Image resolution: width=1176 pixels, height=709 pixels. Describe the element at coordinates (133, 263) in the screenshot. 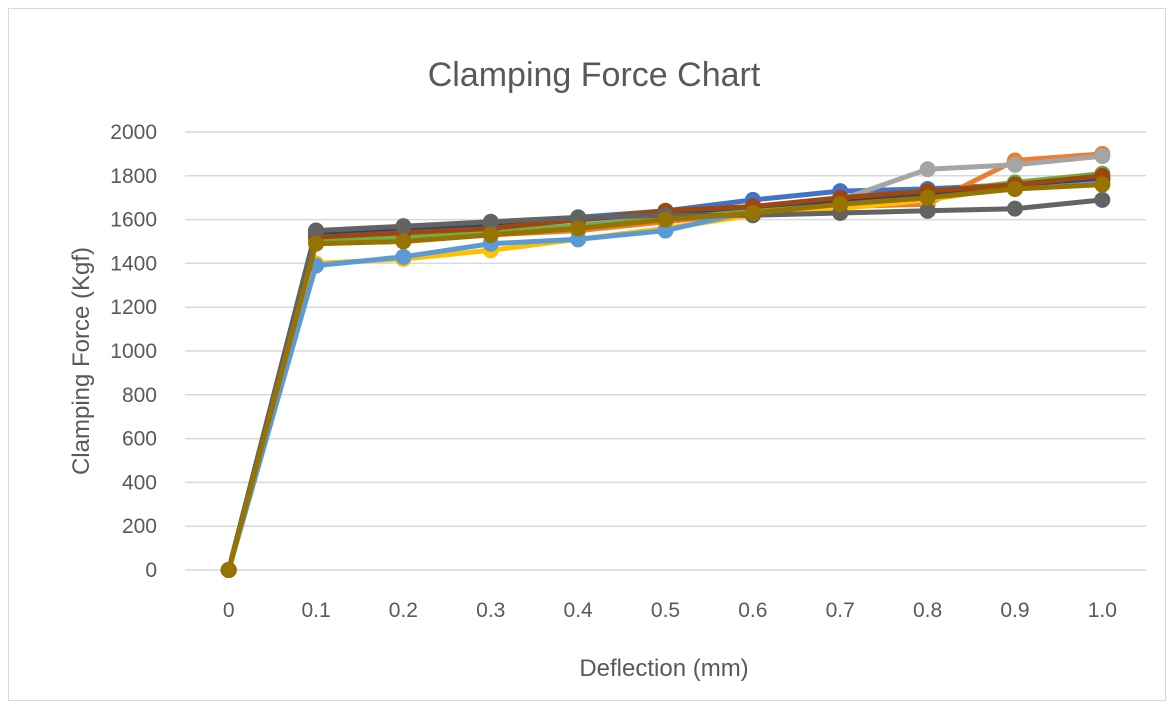

I see `y-tick-label: 1400` at that location.